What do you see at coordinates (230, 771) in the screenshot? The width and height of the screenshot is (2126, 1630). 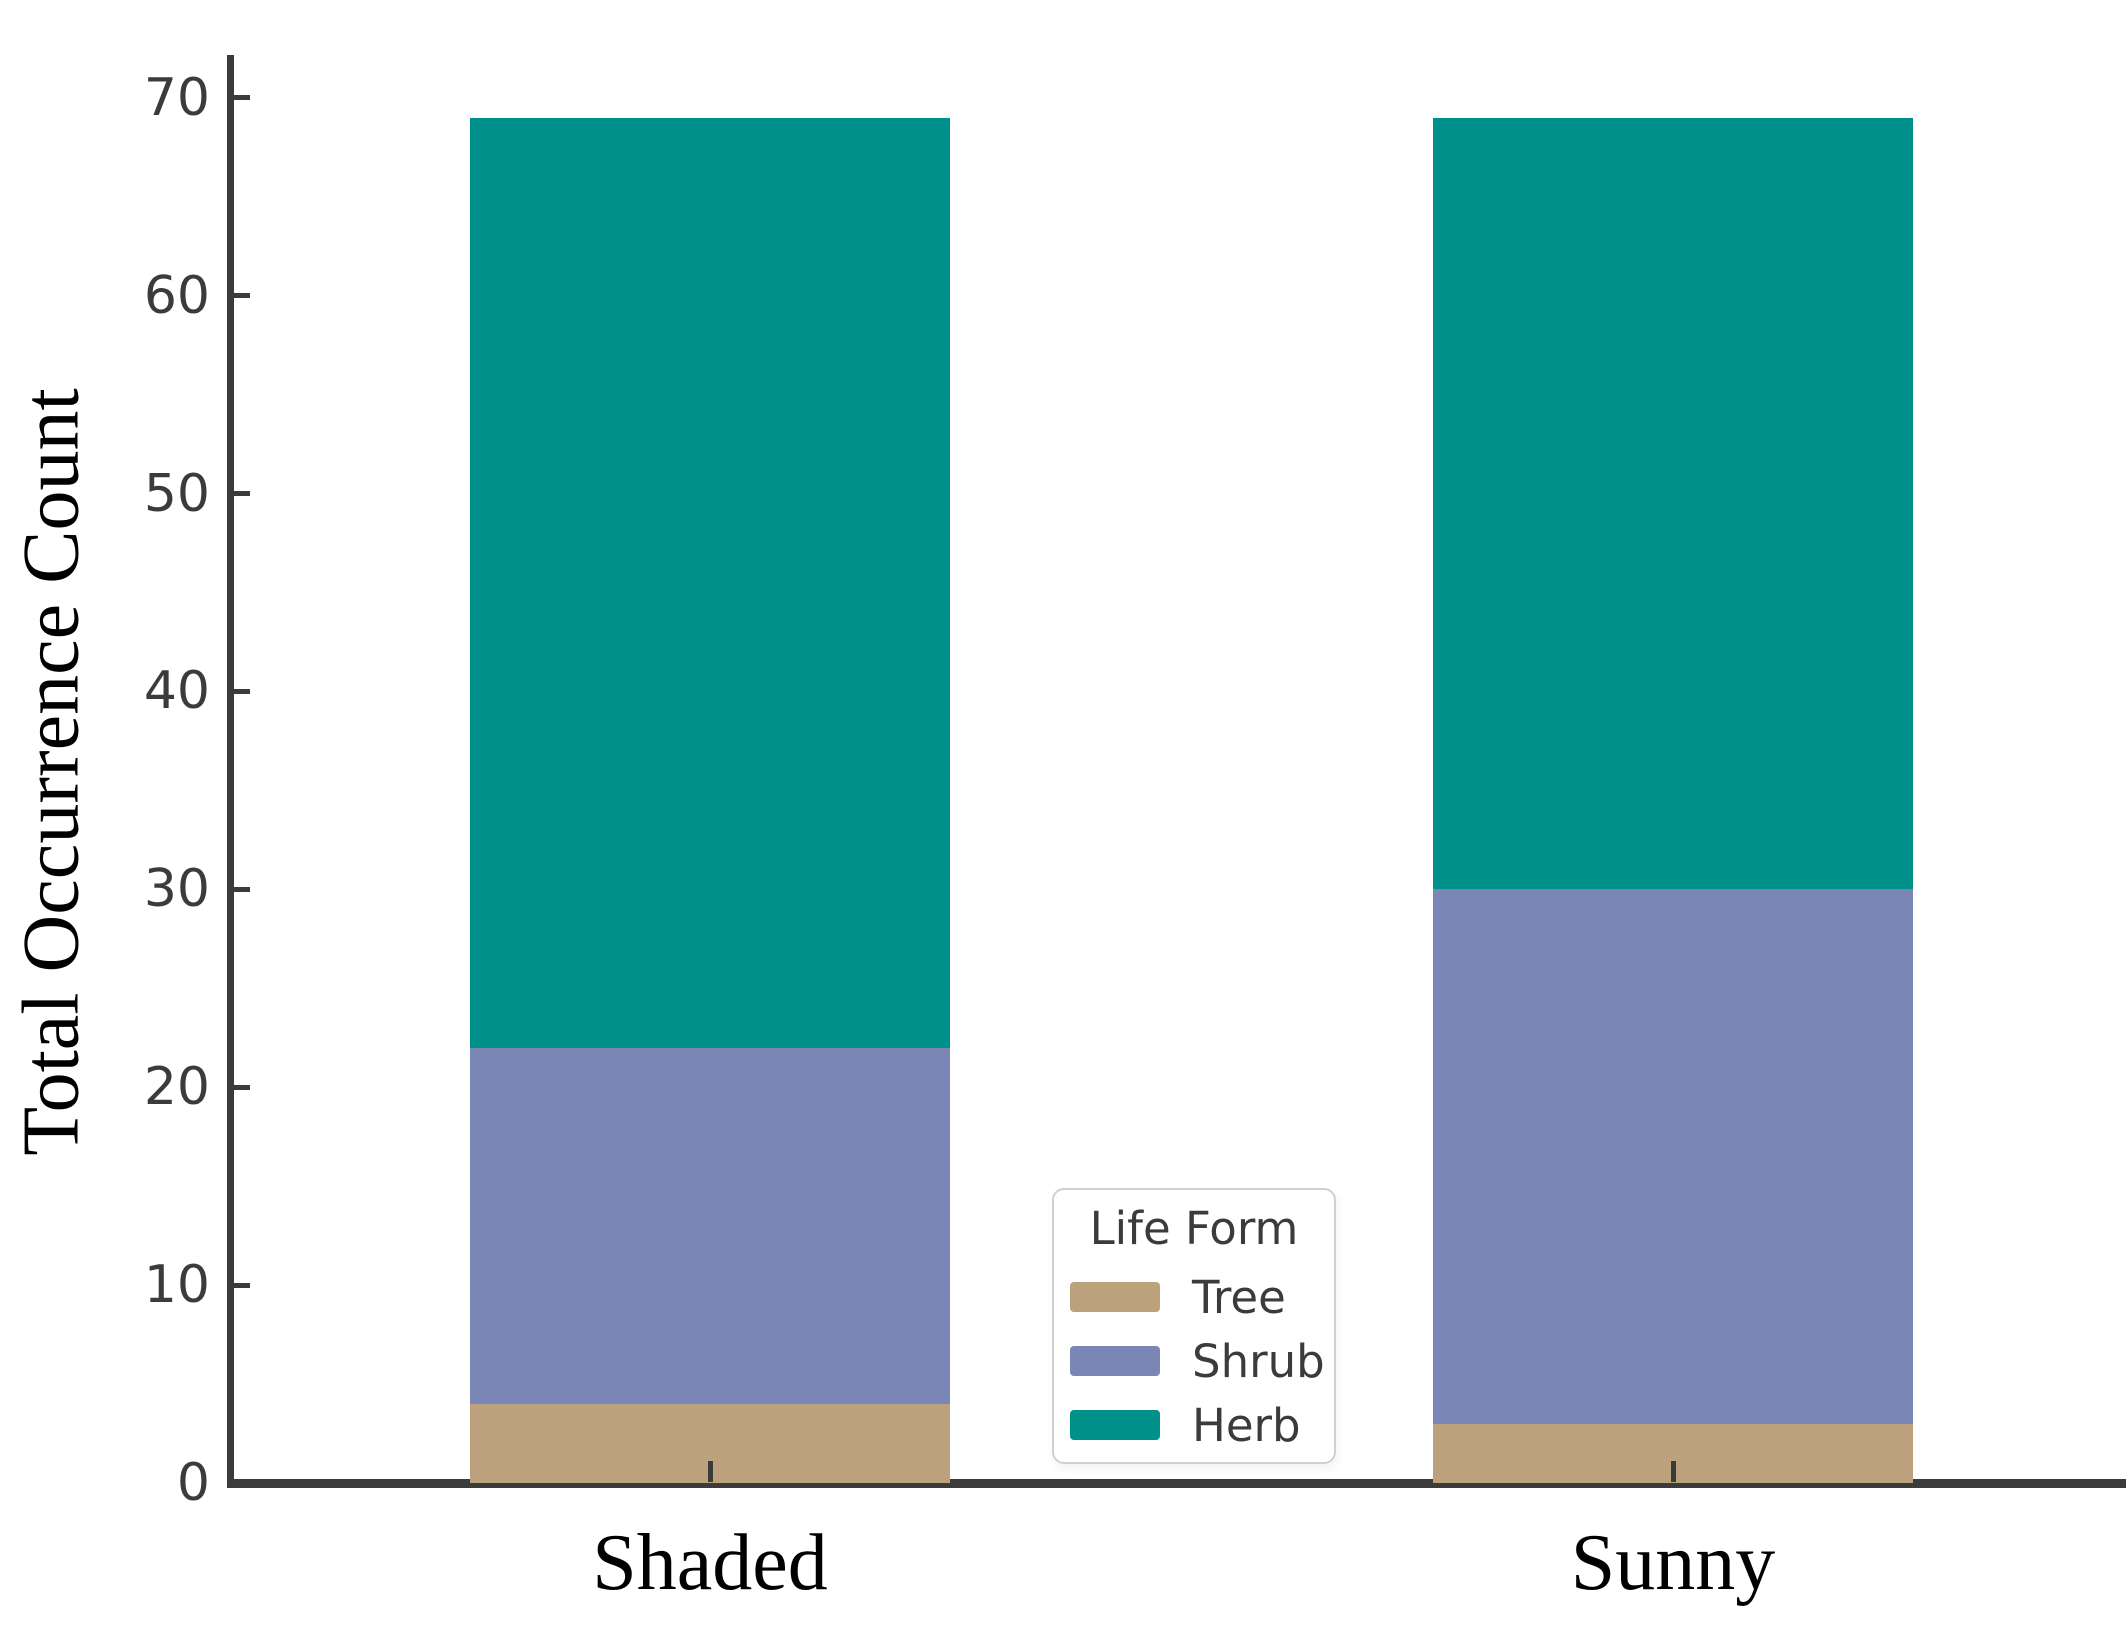 I see `y-axis-line` at bounding box center [230, 771].